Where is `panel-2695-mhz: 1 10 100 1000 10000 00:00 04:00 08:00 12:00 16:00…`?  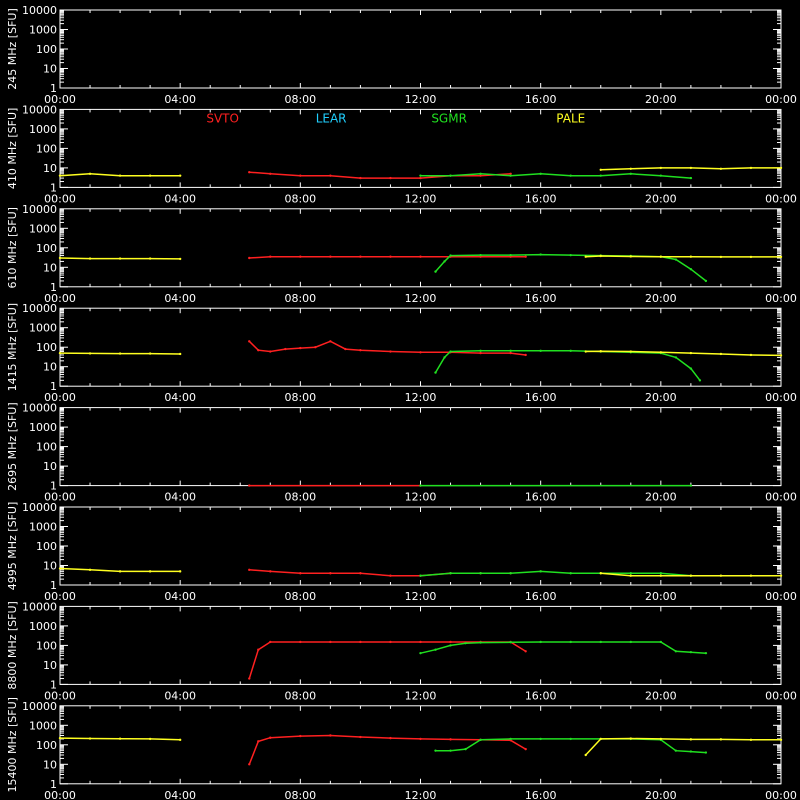
panel-2695-mhz: 1 10 100 1000 10000 00:00 04:00 08:00 12:00 16:00… is located at coordinates (401, 453).